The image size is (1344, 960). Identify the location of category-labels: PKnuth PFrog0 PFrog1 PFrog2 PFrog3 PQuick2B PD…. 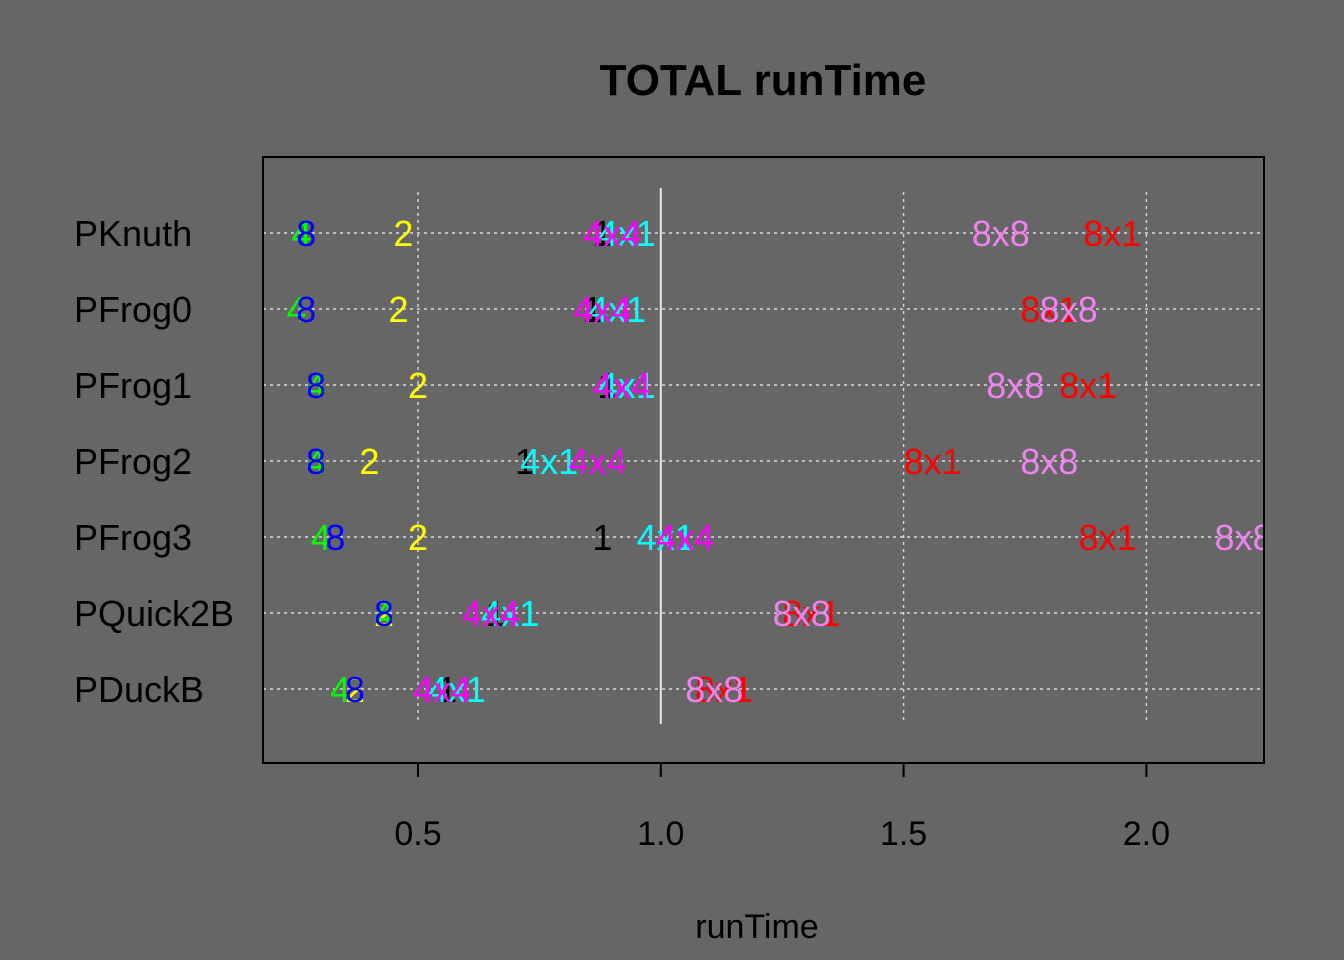
(154, 461).